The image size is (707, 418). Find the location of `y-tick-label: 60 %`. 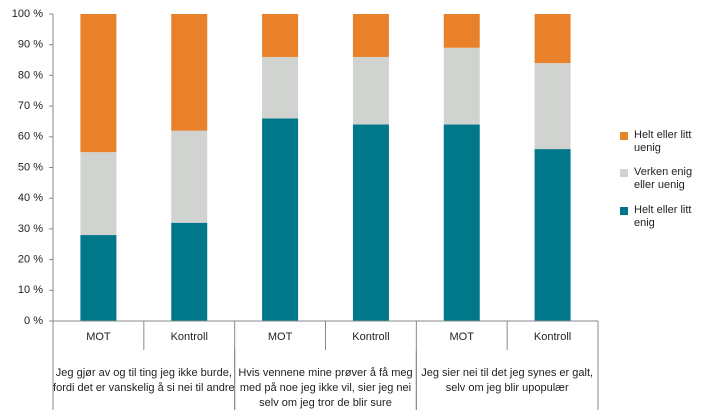

y-tick-label: 60 % is located at coordinates (30, 137).